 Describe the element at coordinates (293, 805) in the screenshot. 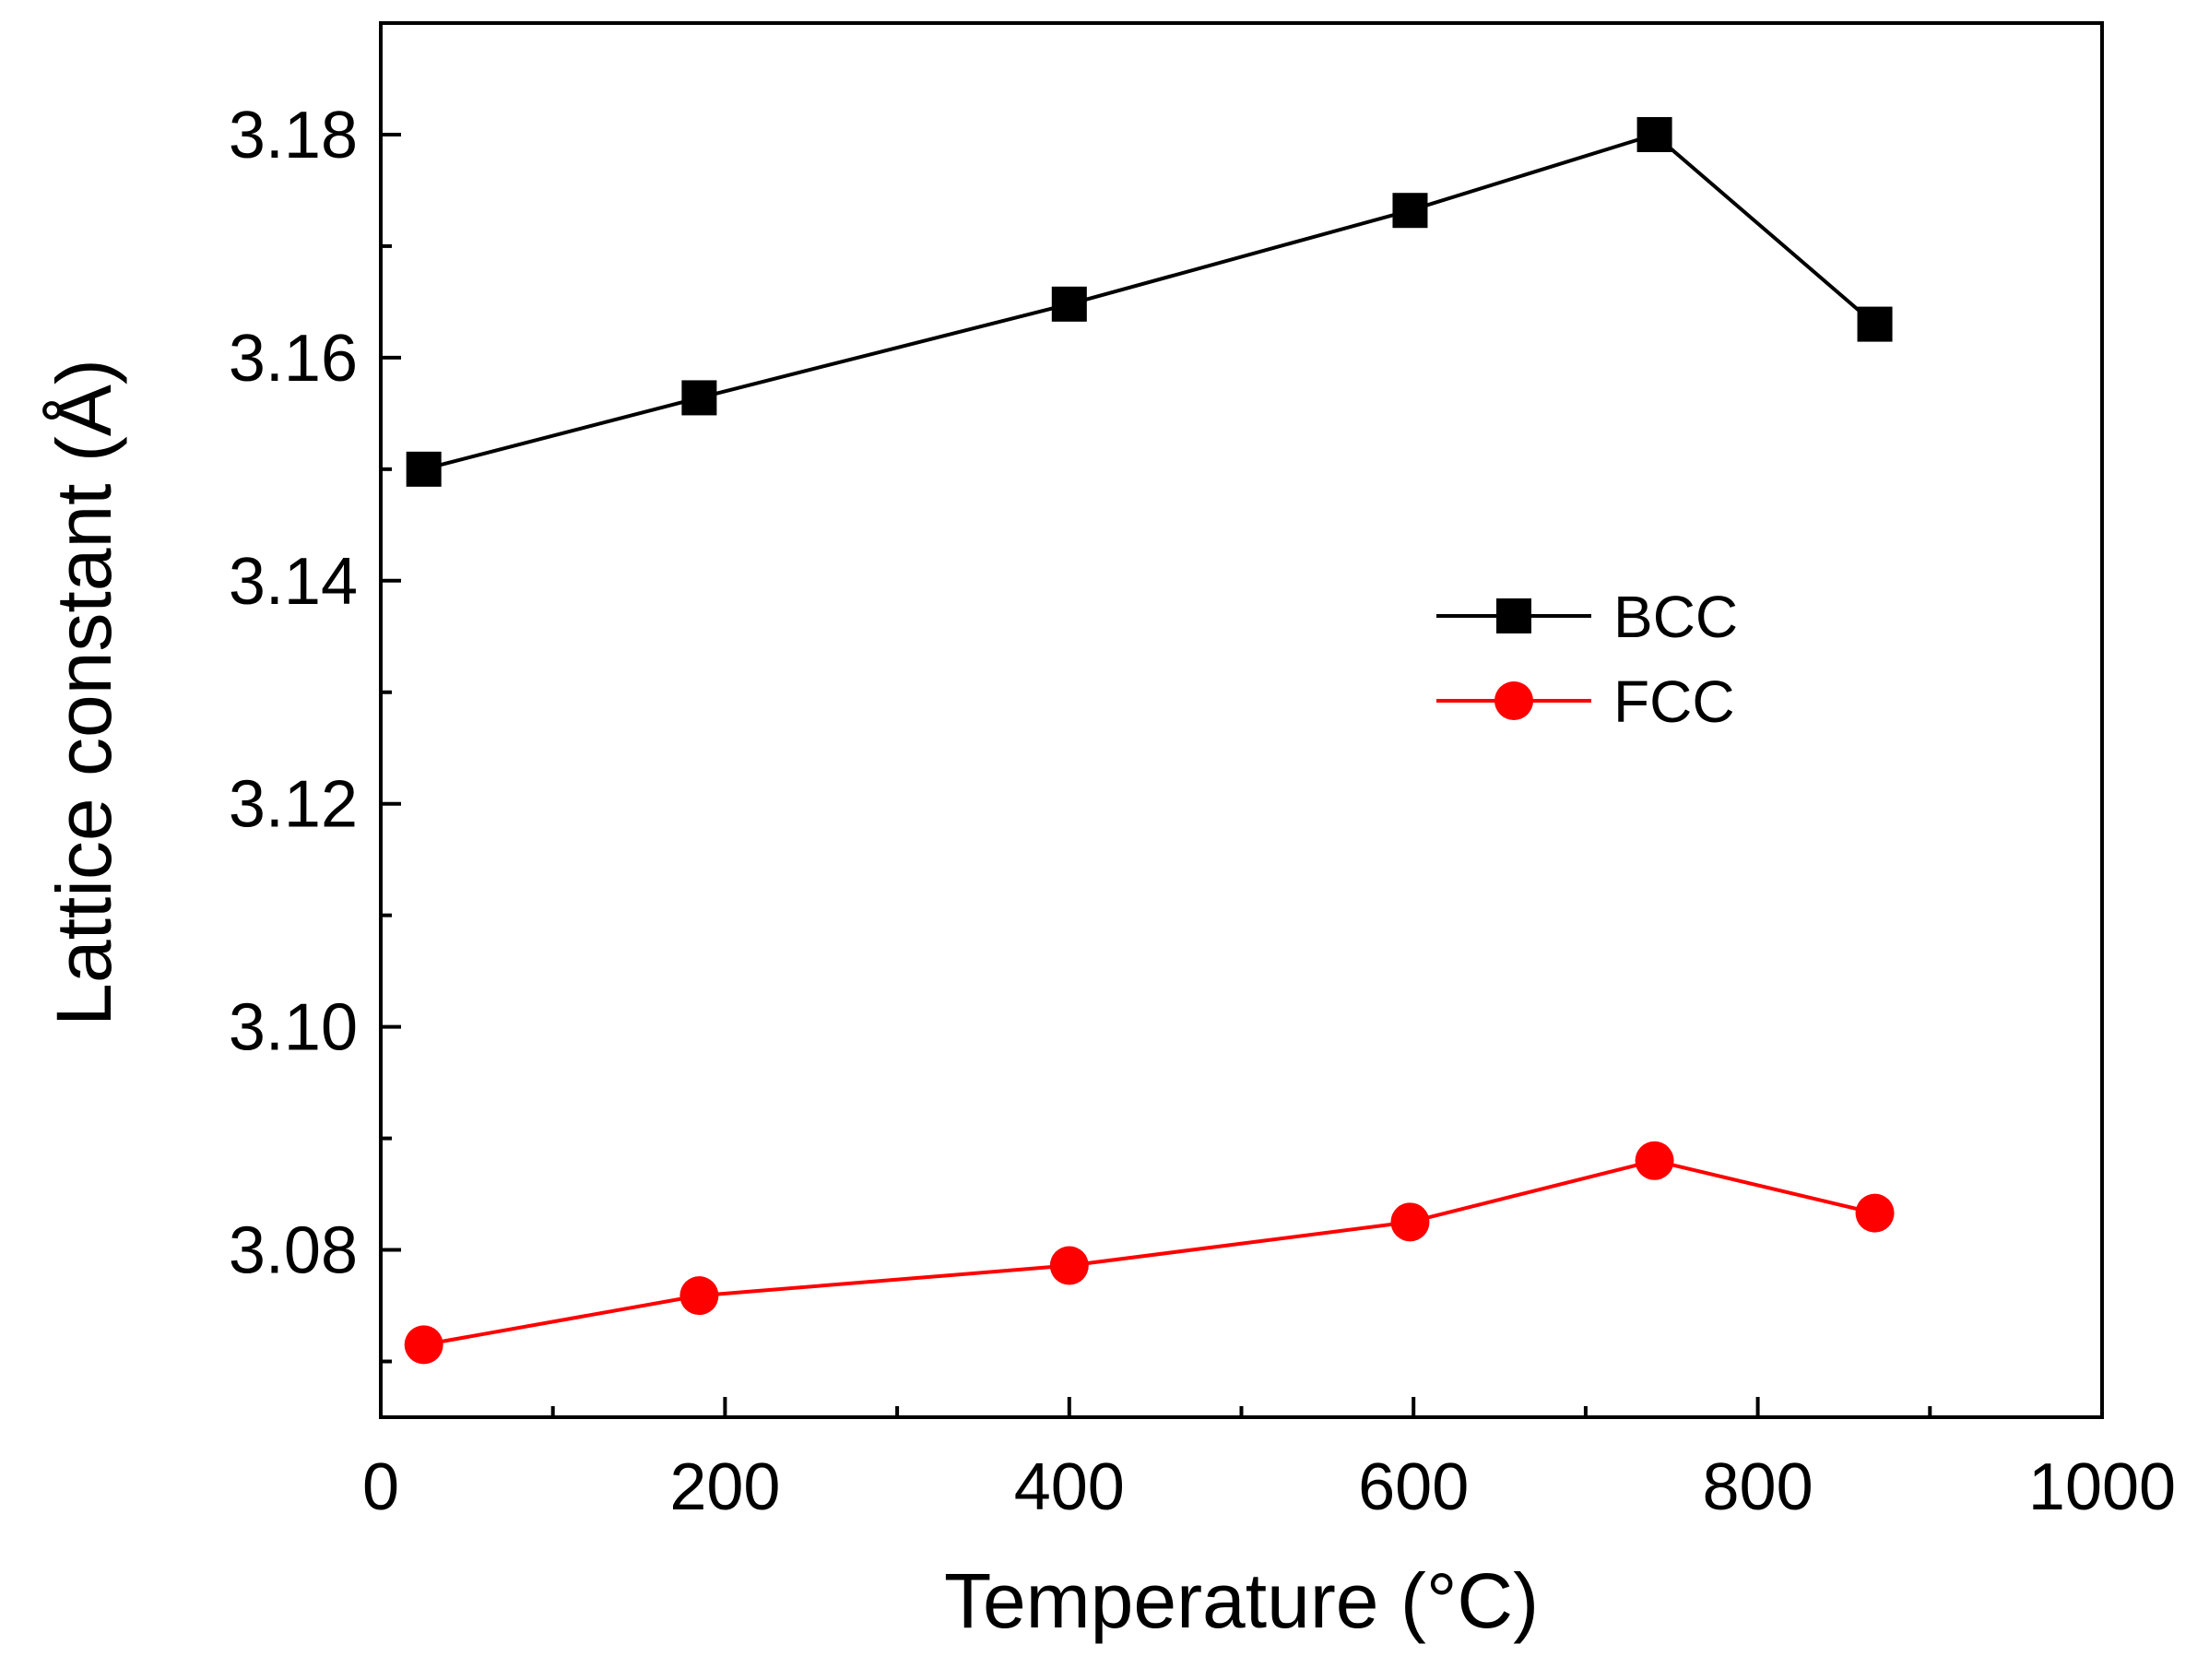

I see `y-tick-label: 3.12` at that location.